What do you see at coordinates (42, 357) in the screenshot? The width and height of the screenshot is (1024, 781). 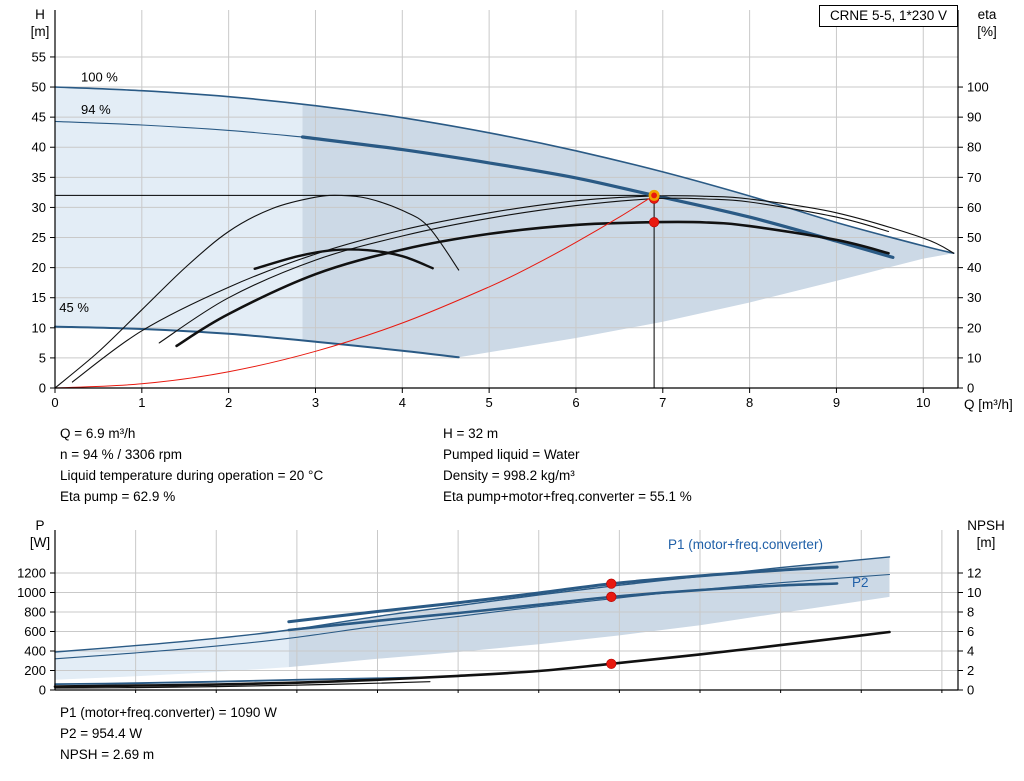 I see `tick-label-left: 5` at bounding box center [42, 357].